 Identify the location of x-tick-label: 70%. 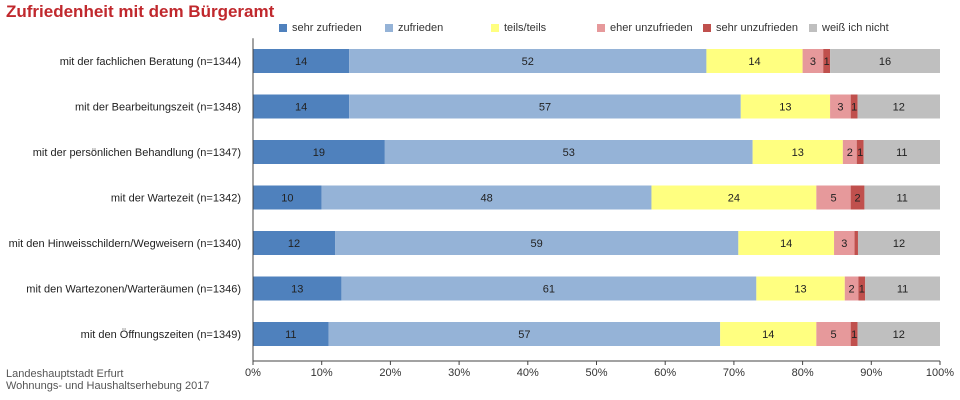
(734, 373).